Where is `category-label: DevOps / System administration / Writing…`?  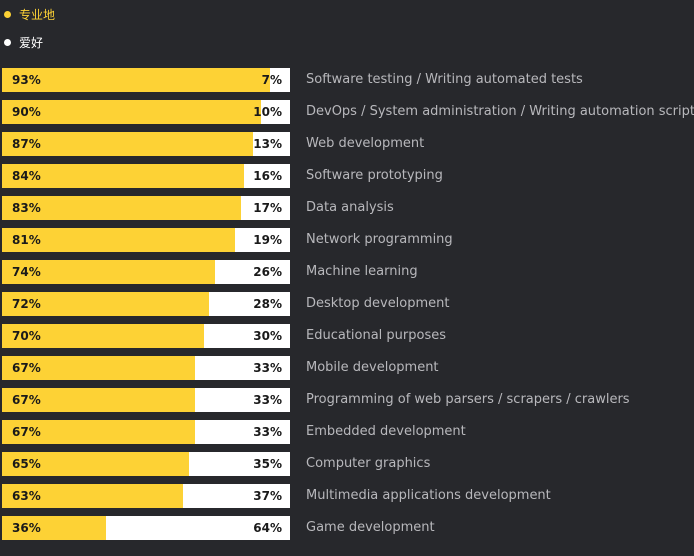
category-label: DevOps / System administration / Writing… is located at coordinates (500, 111).